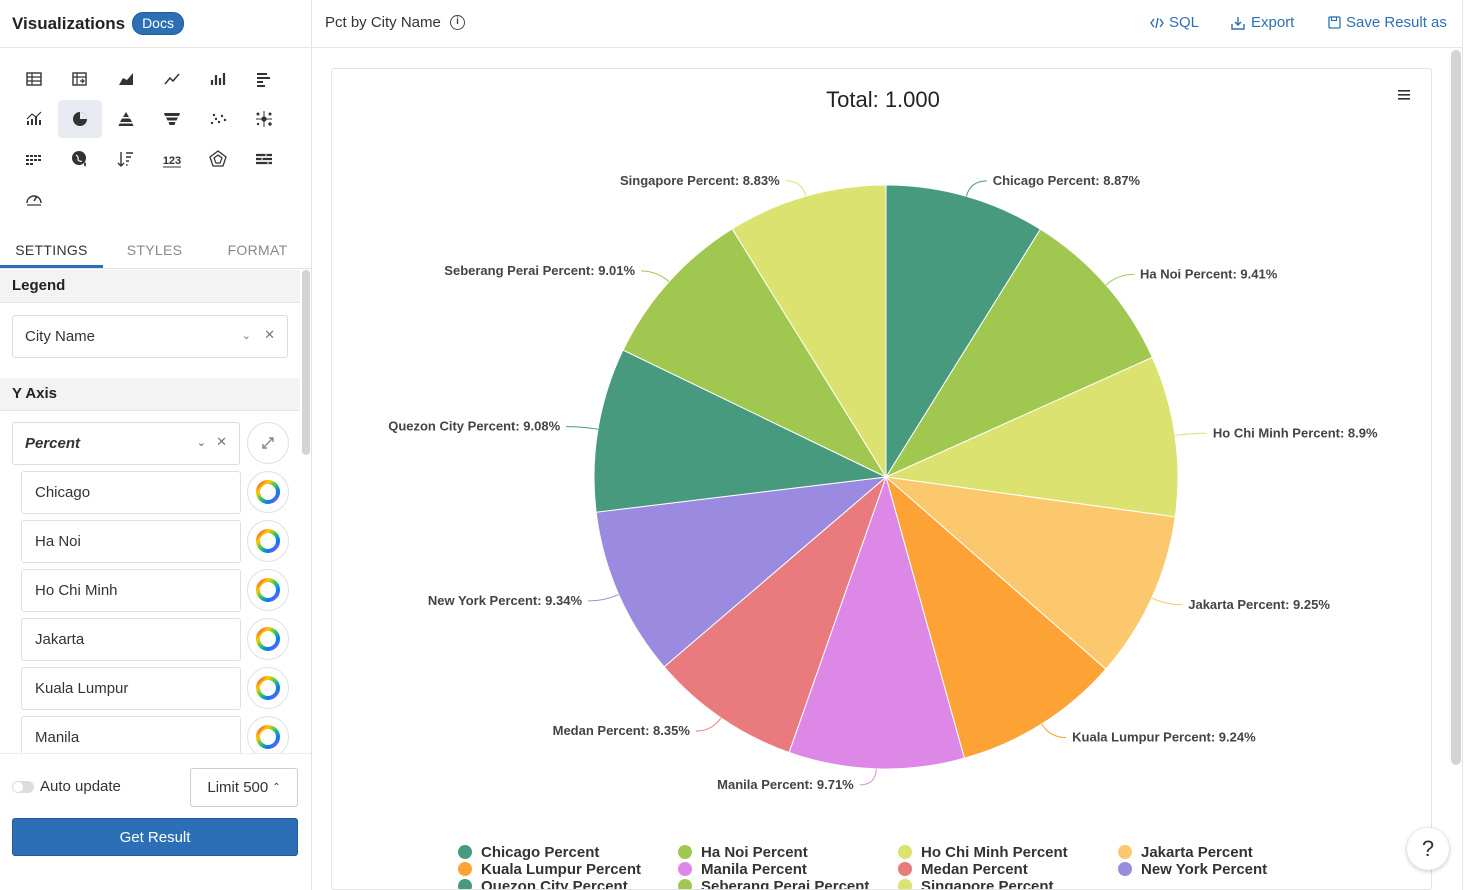 This screenshot has height=890, width=1483. I want to click on color-wheel-icon, so click(268, 639).